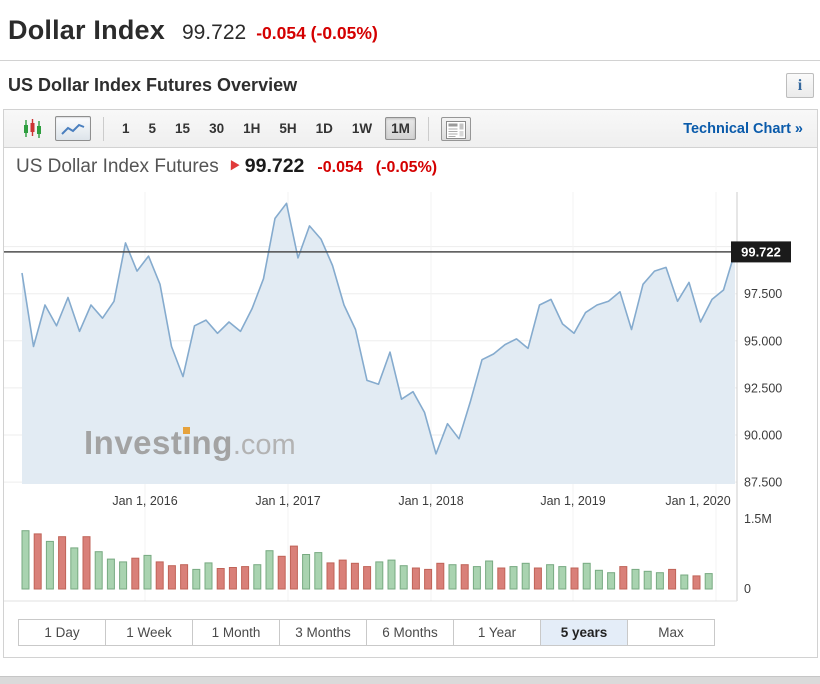 The height and width of the screenshot is (684, 820). Describe the element at coordinates (73, 128) in the screenshot. I see `line-chart-button` at that location.